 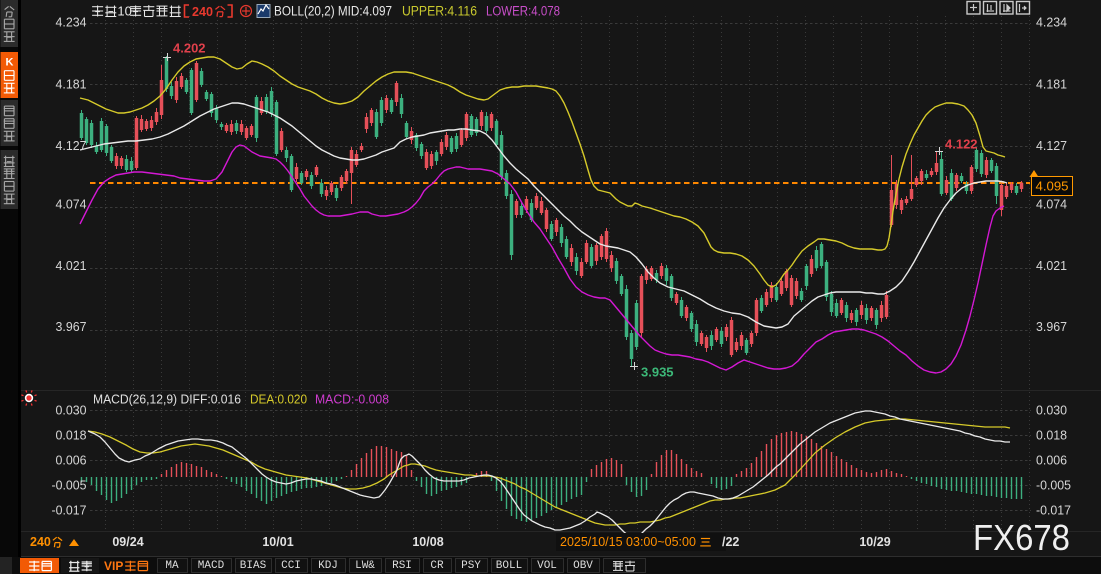 I want to click on svg-text: 10/01, so click(x=277, y=542).